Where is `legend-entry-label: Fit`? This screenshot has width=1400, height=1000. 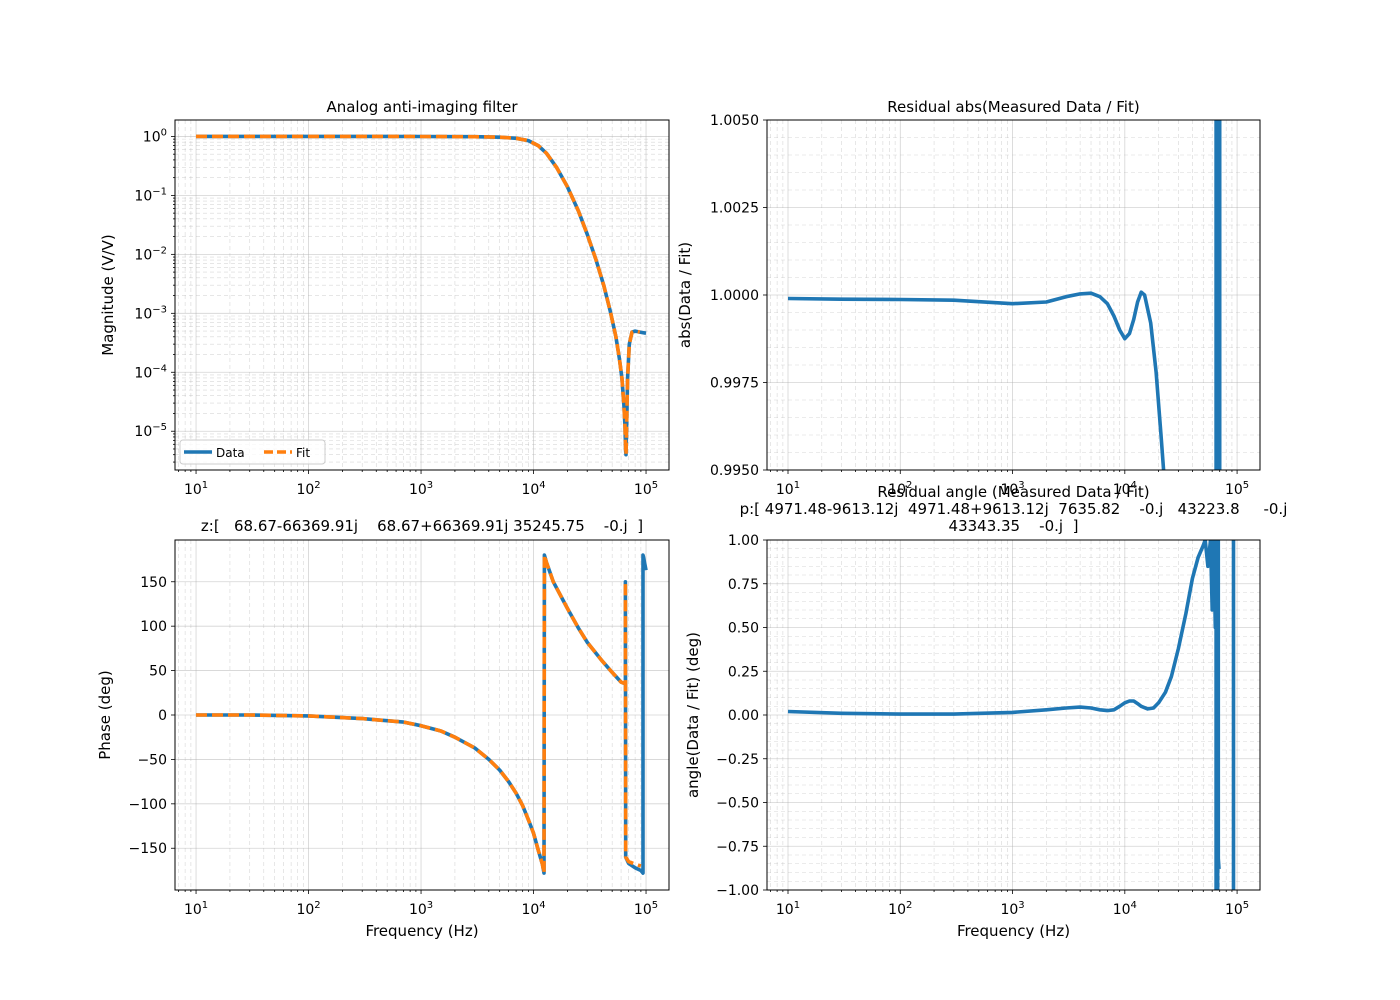
legend-entry-label: Fit is located at coordinates (303, 453).